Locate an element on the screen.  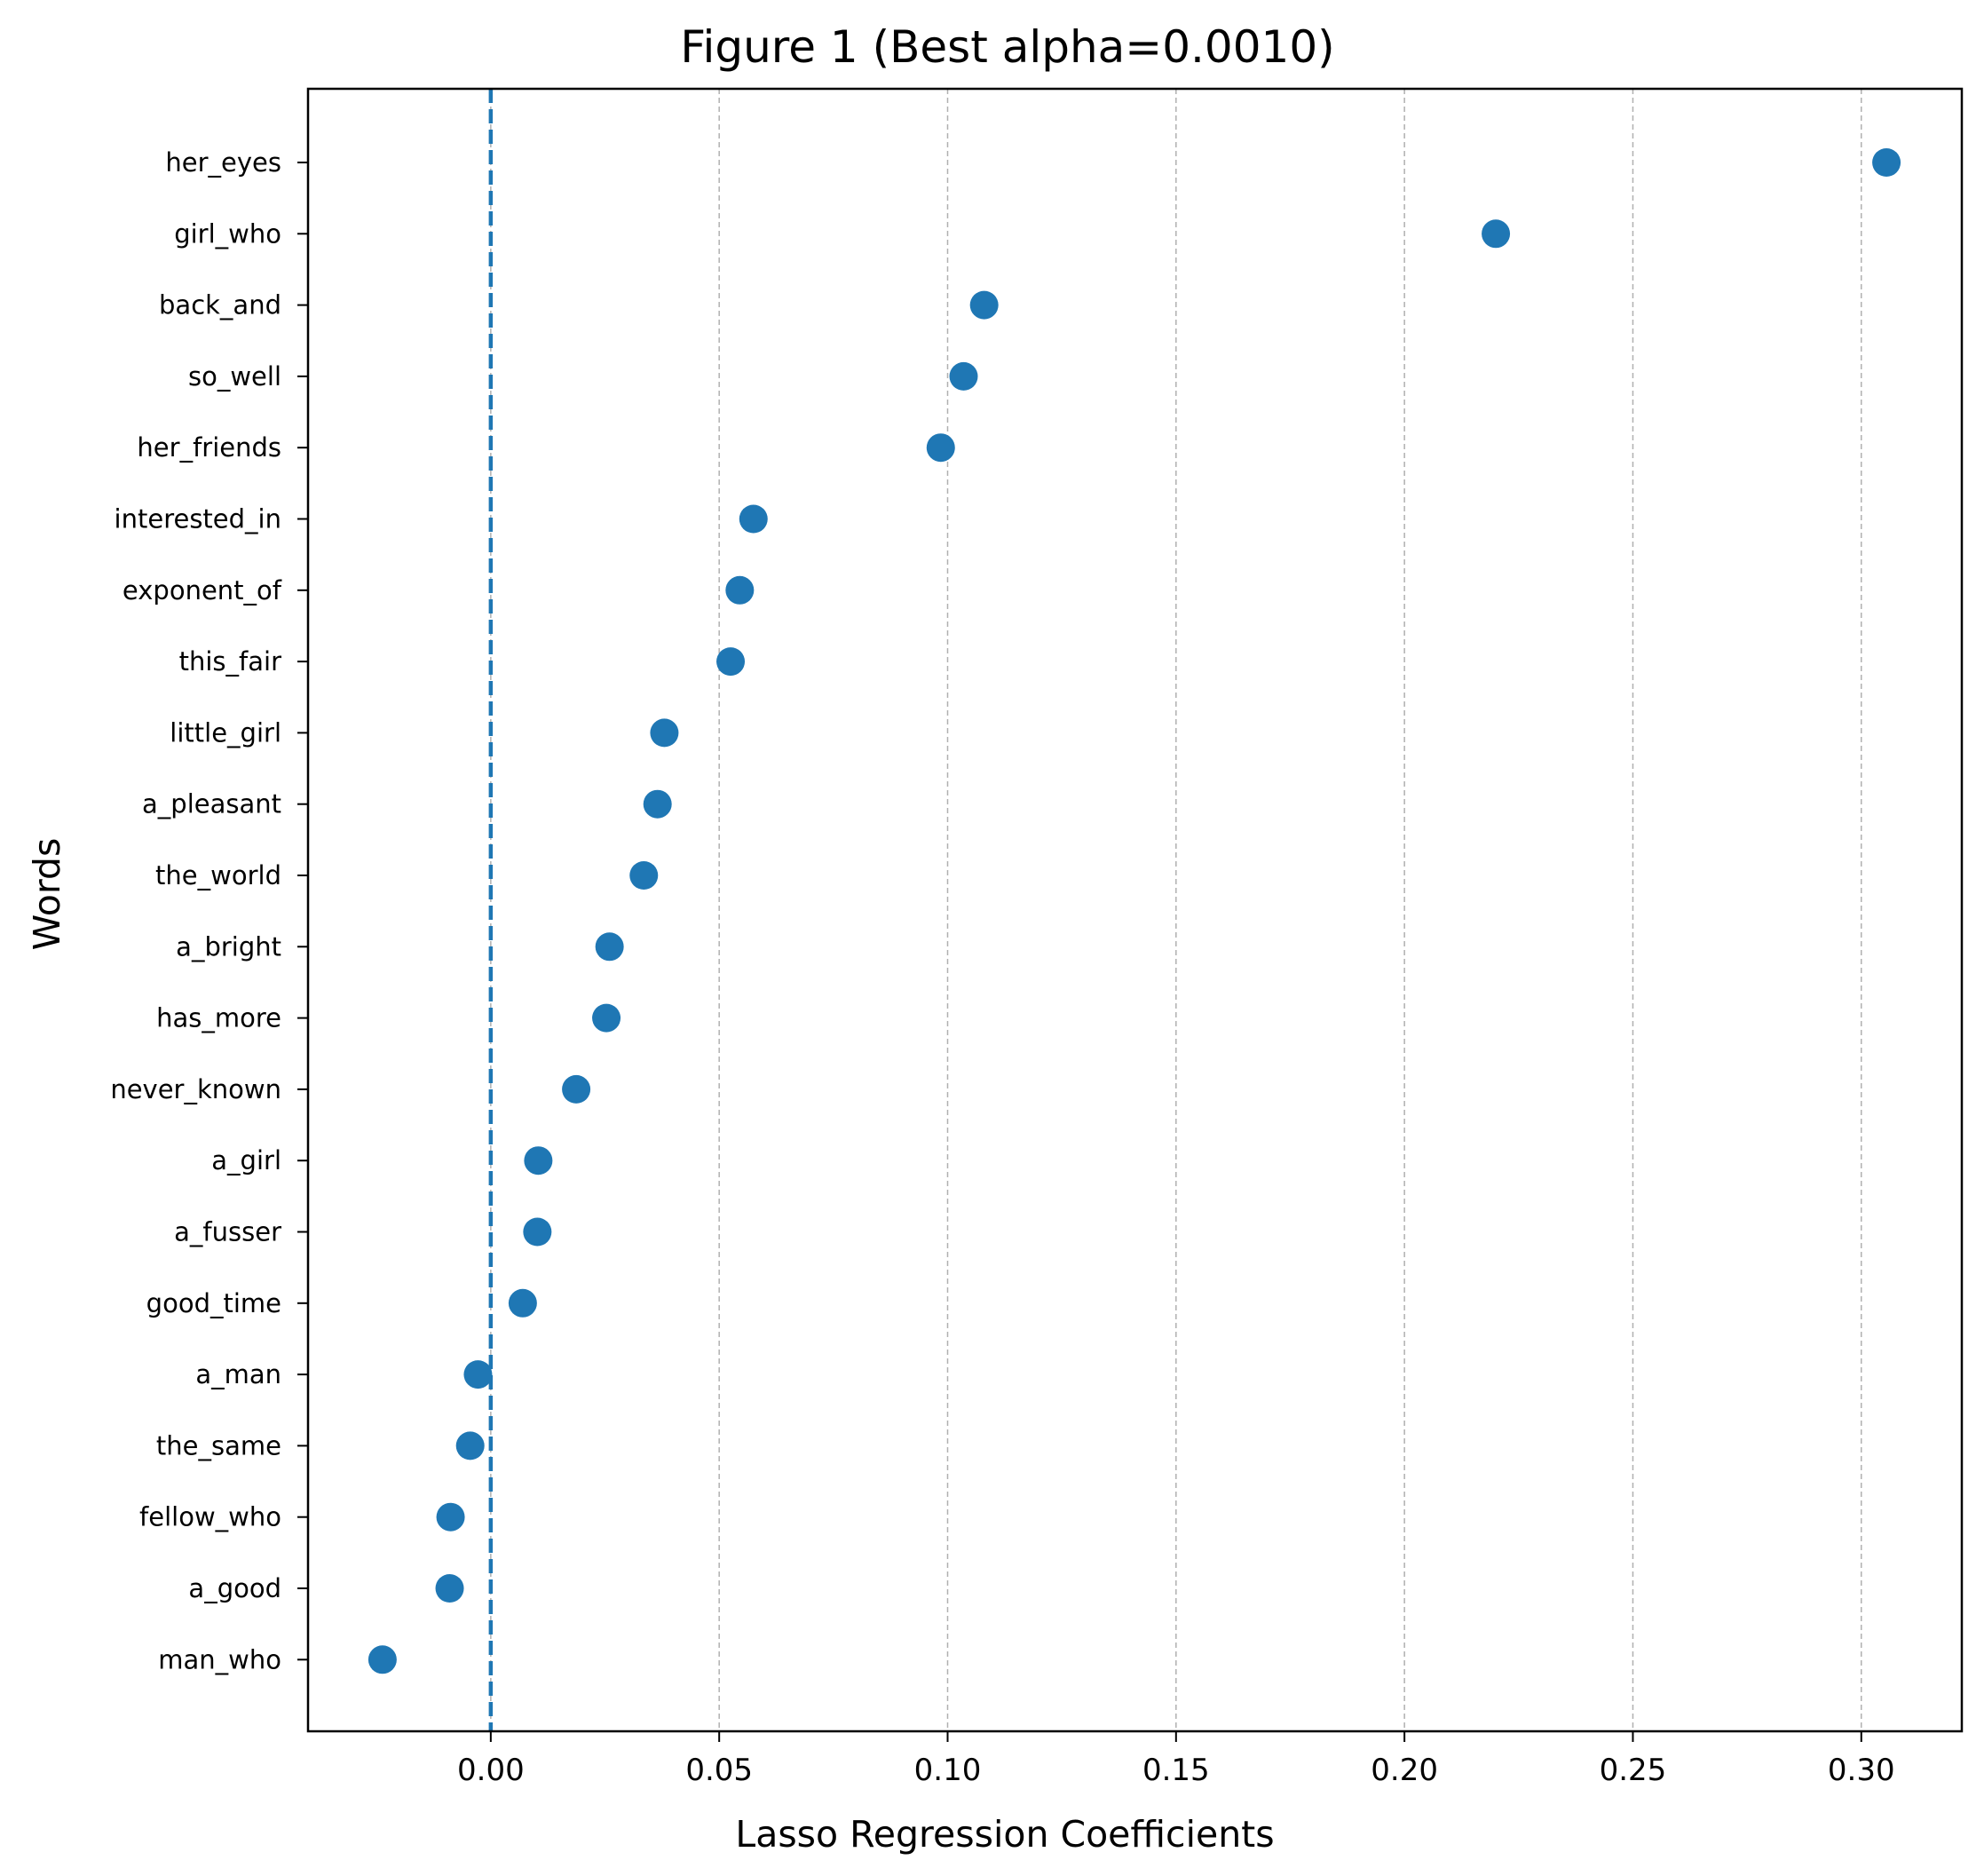
x-tick-label: 0.15 is located at coordinates (1176, 1770).